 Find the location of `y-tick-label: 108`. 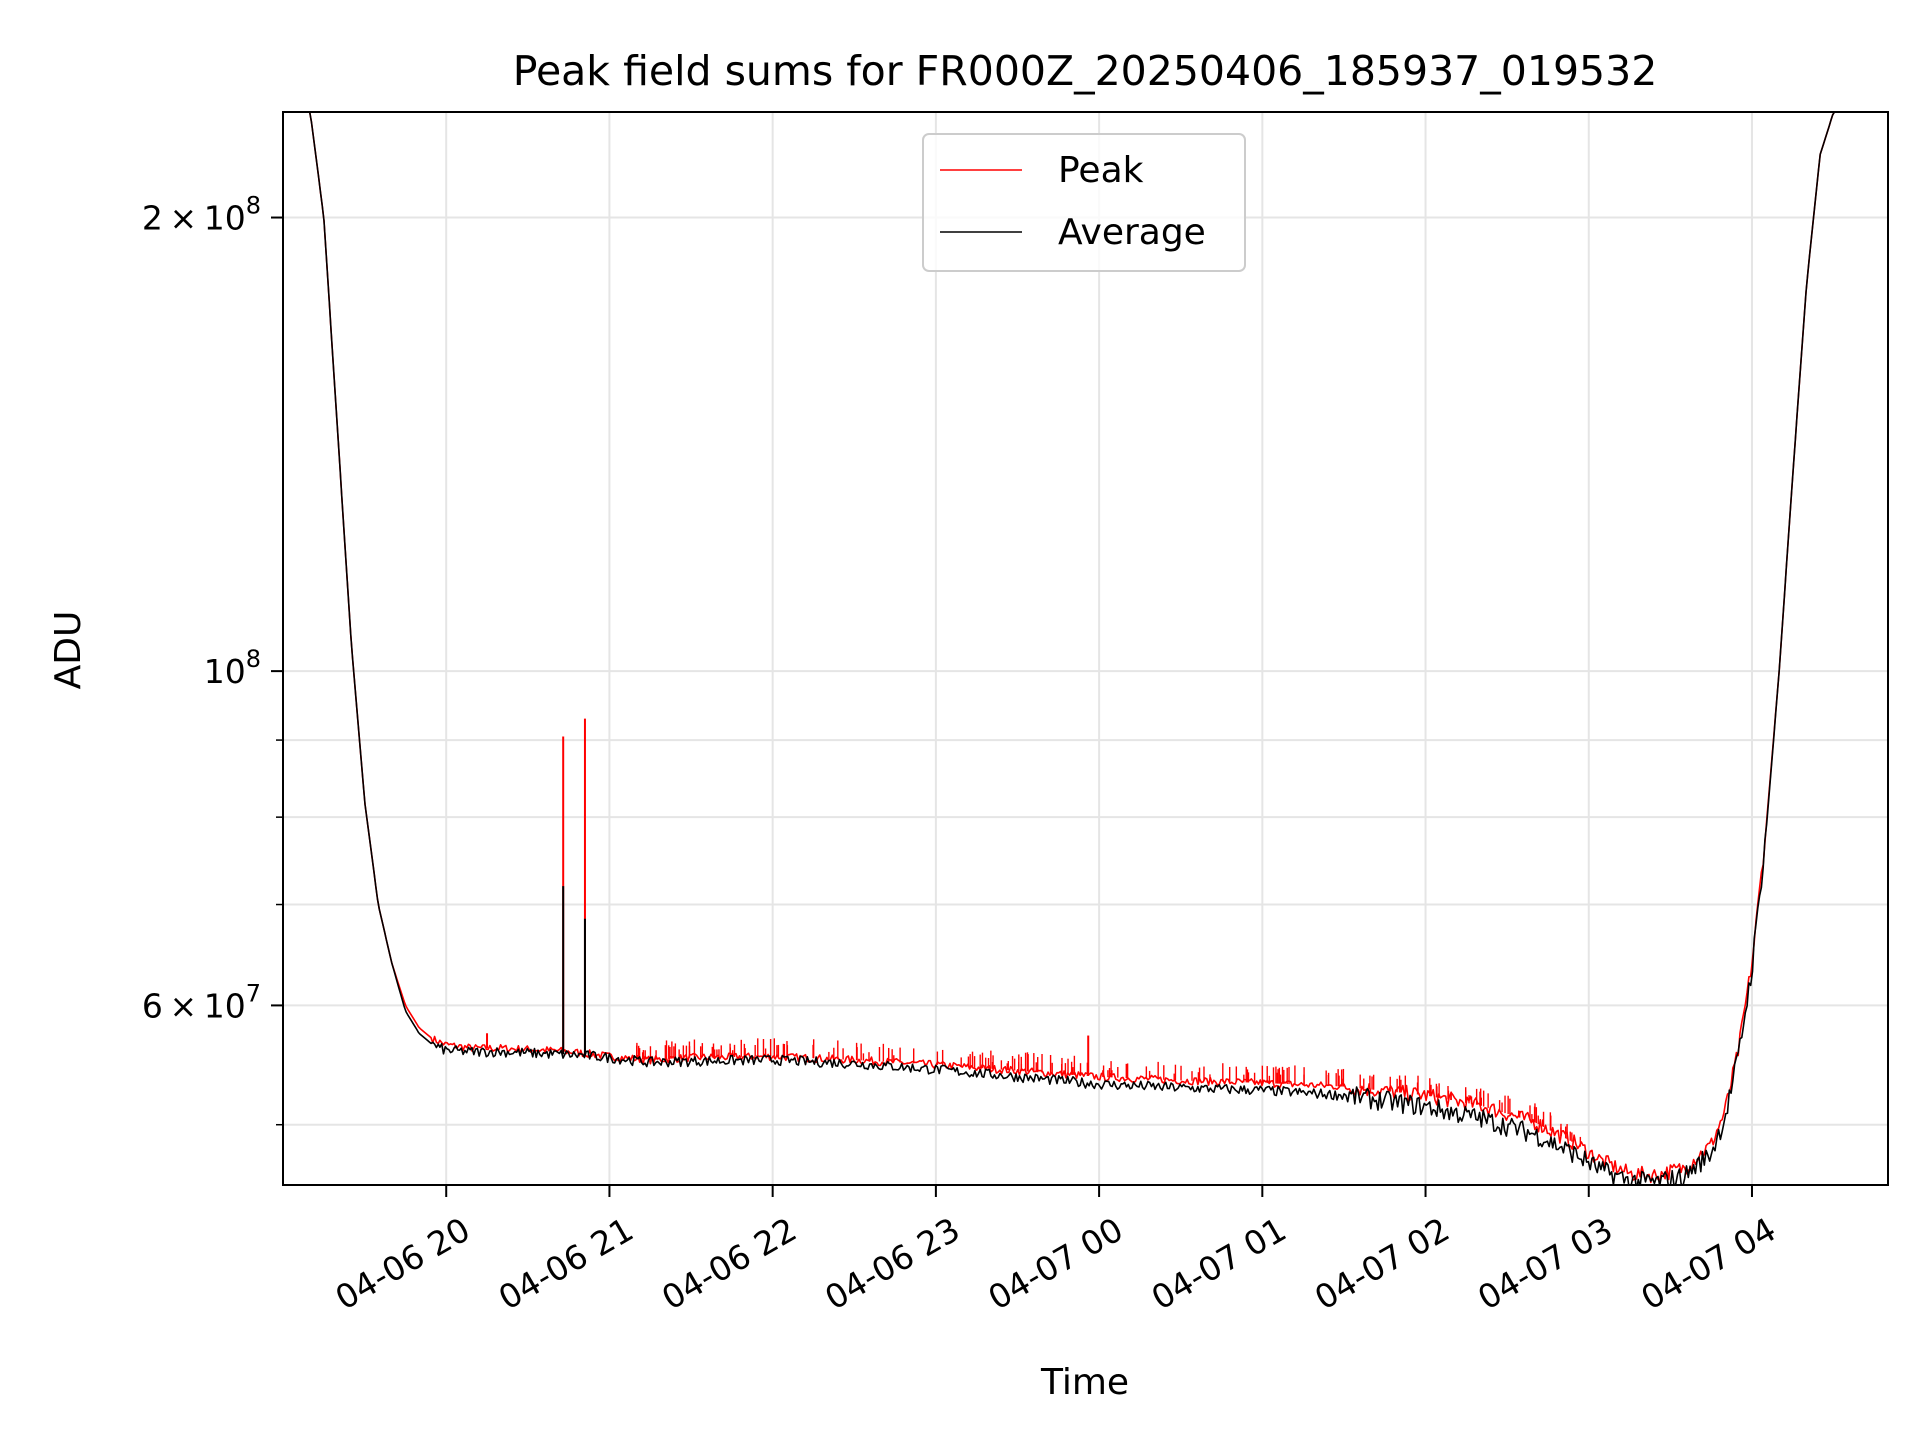

y-tick-label: 108 is located at coordinates (232, 668).